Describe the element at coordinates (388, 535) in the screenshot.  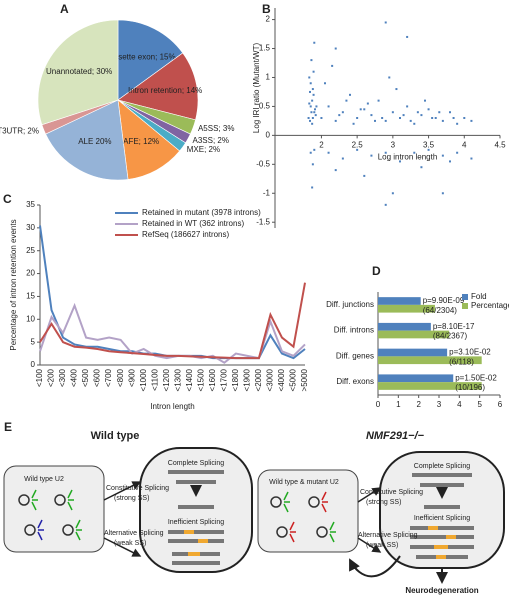
I see `alternative-label: Alternative Splicing` at that location.